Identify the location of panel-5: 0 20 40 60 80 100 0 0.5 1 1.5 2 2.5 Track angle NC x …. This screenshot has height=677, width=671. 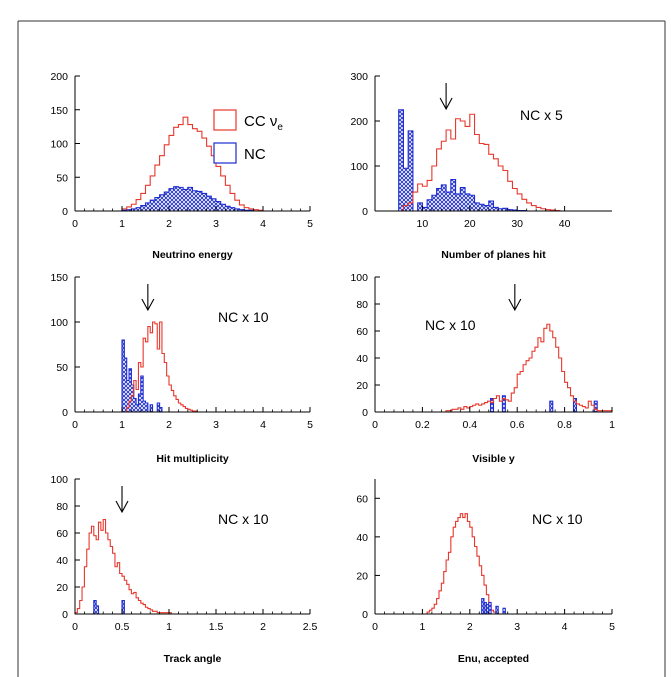
(183, 569).